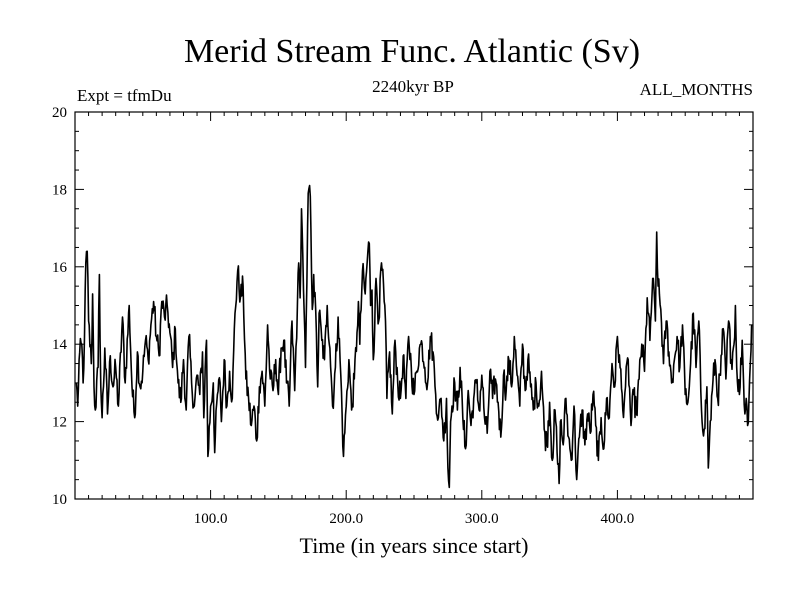  What do you see at coordinates (59, 113) in the screenshot?
I see `y-tick-label: 20` at bounding box center [59, 113].